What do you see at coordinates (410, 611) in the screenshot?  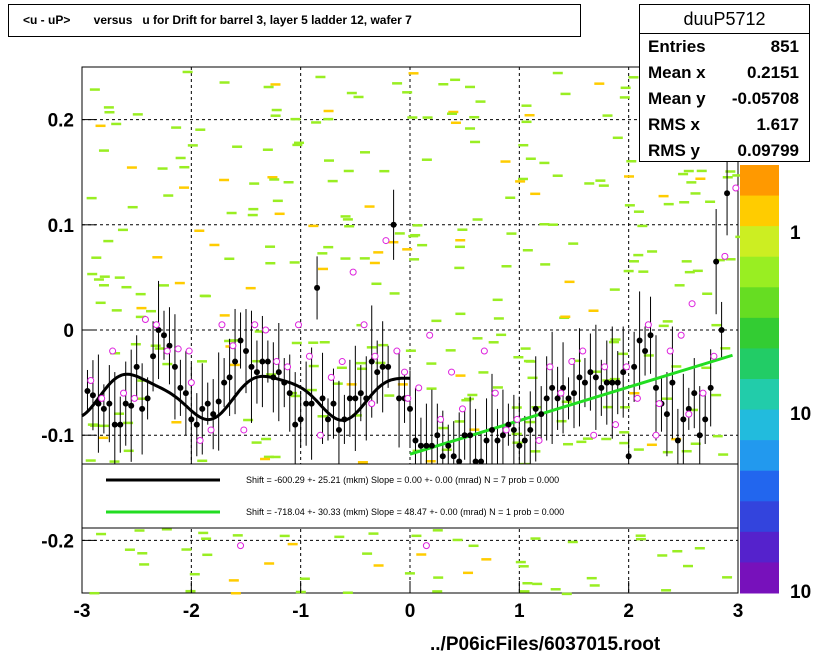 I see `x-tick-label: 0` at bounding box center [410, 611].